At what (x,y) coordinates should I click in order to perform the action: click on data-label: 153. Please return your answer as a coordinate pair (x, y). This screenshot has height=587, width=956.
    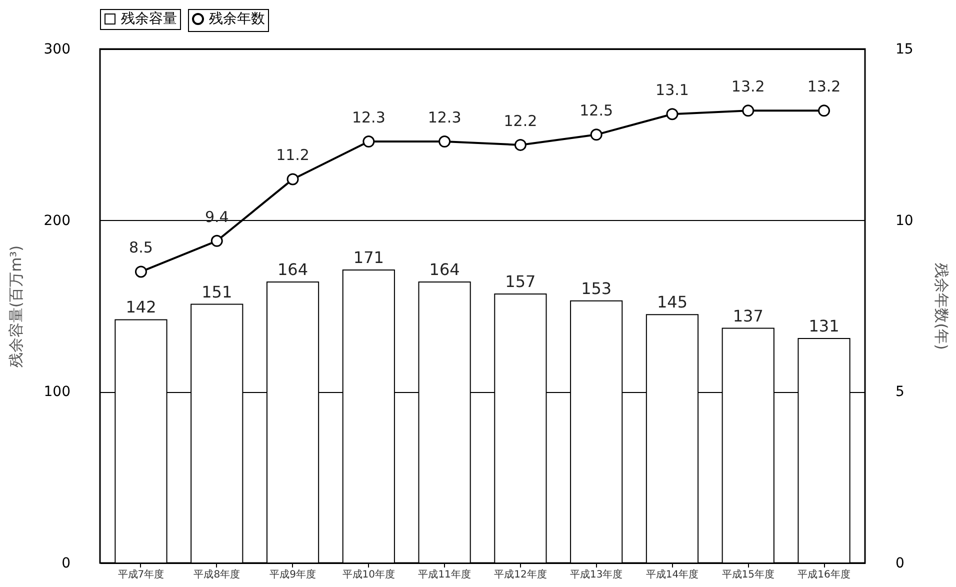
    Looking at the image, I should click on (596, 288).